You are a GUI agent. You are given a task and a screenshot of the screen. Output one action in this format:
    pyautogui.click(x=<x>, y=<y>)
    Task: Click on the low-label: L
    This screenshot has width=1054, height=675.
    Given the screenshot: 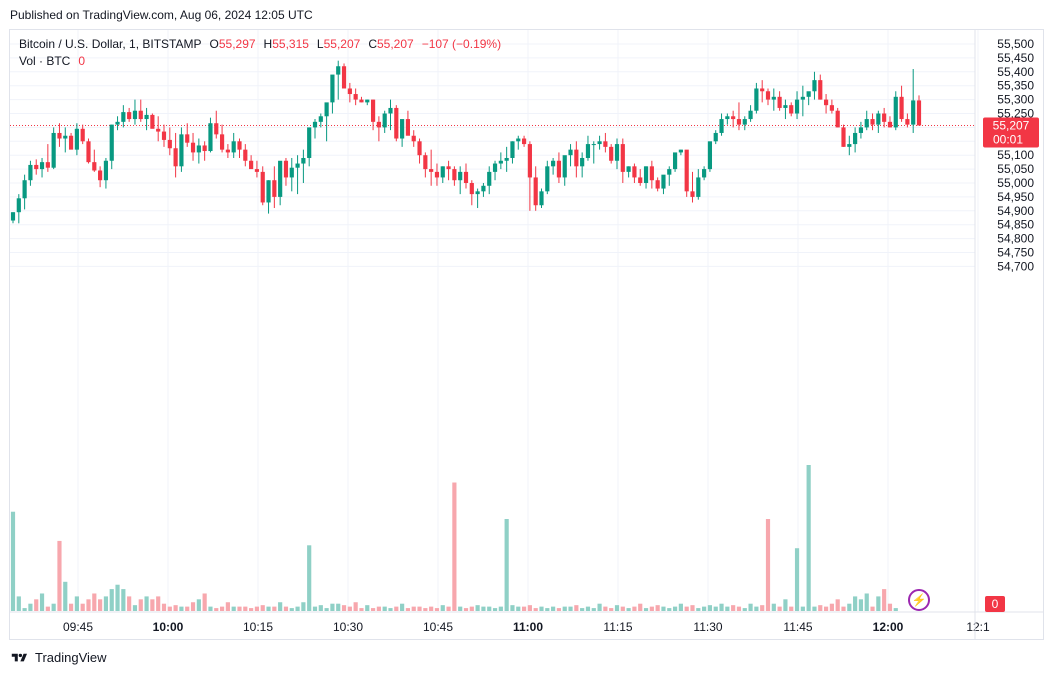 What is the action you would take?
    pyautogui.click(x=320, y=44)
    